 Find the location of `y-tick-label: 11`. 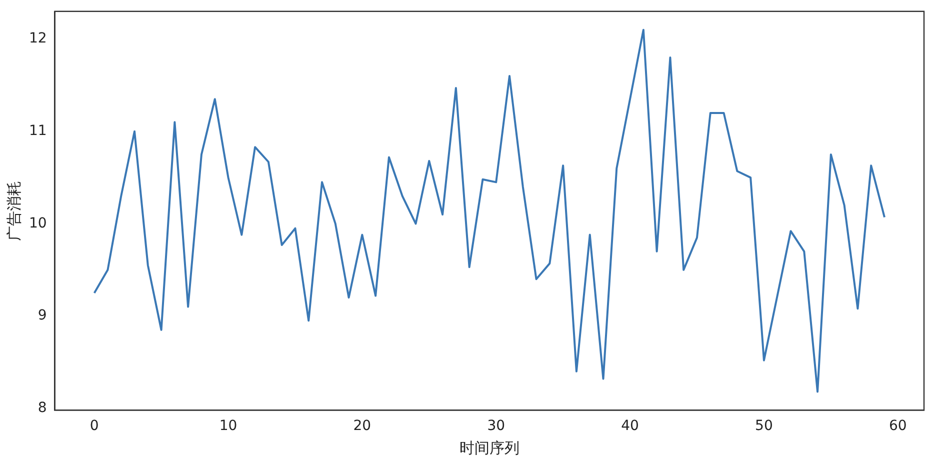

y-tick-label: 11 is located at coordinates (37, 131).